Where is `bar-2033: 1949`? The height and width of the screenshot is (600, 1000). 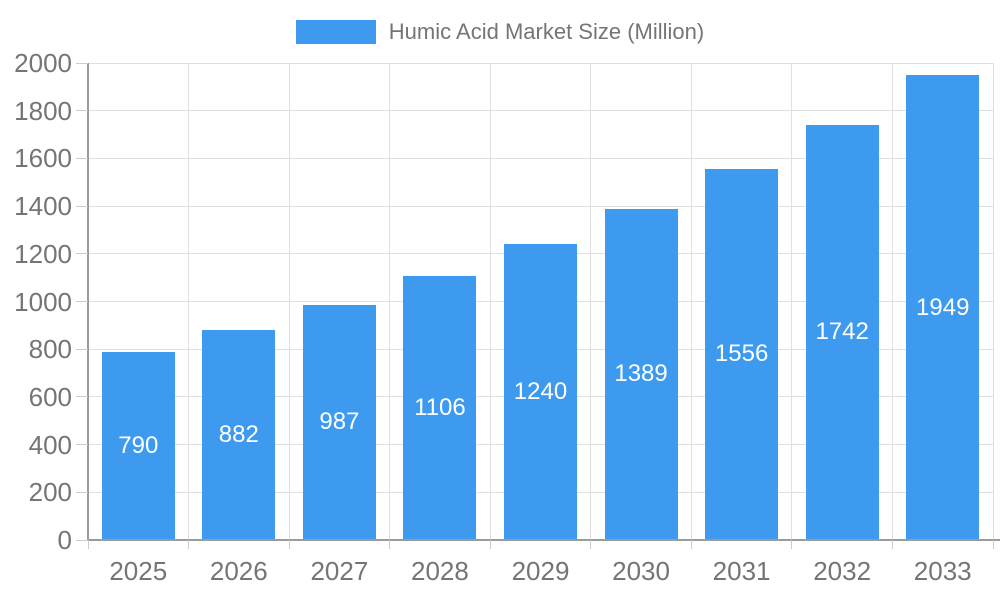
bar-2033: 1949 is located at coordinates (943, 307).